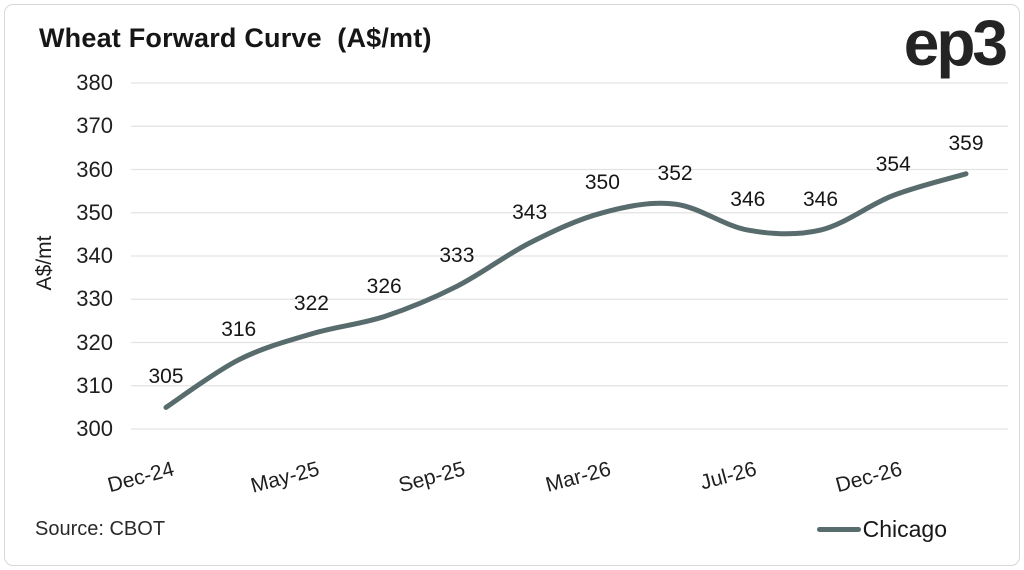 The image size is (1024, 570). What do you see at coordinates (94, 385) in the screenshot?
I see `y-tick-label: 310` at bounding box center [94, 385].